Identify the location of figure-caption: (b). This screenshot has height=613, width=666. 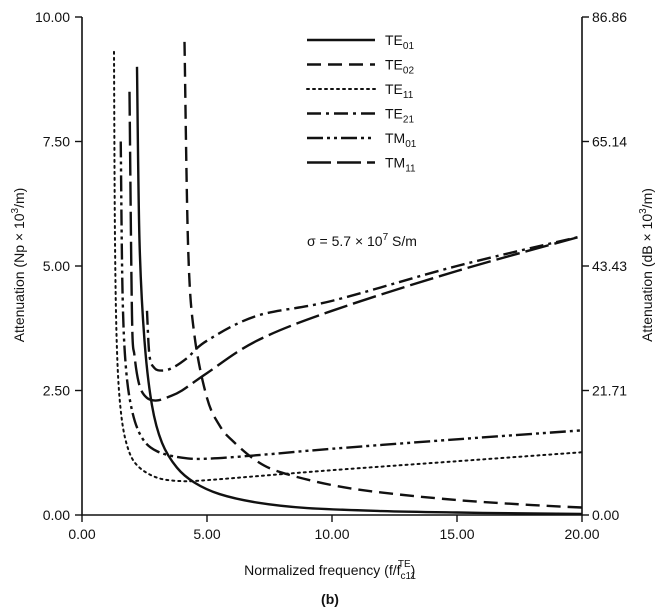
(330, 599).